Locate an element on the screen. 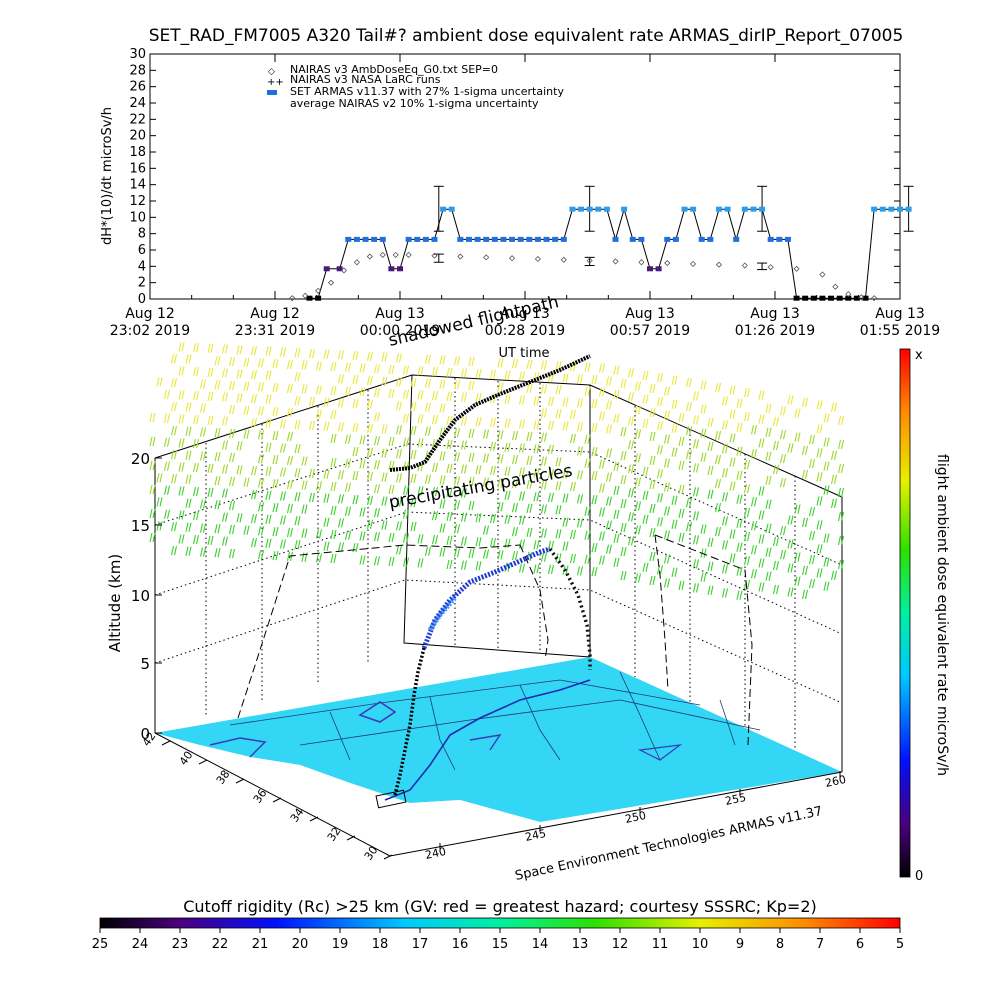  shadow-dashed-lines is located at coordinates (495, 640).